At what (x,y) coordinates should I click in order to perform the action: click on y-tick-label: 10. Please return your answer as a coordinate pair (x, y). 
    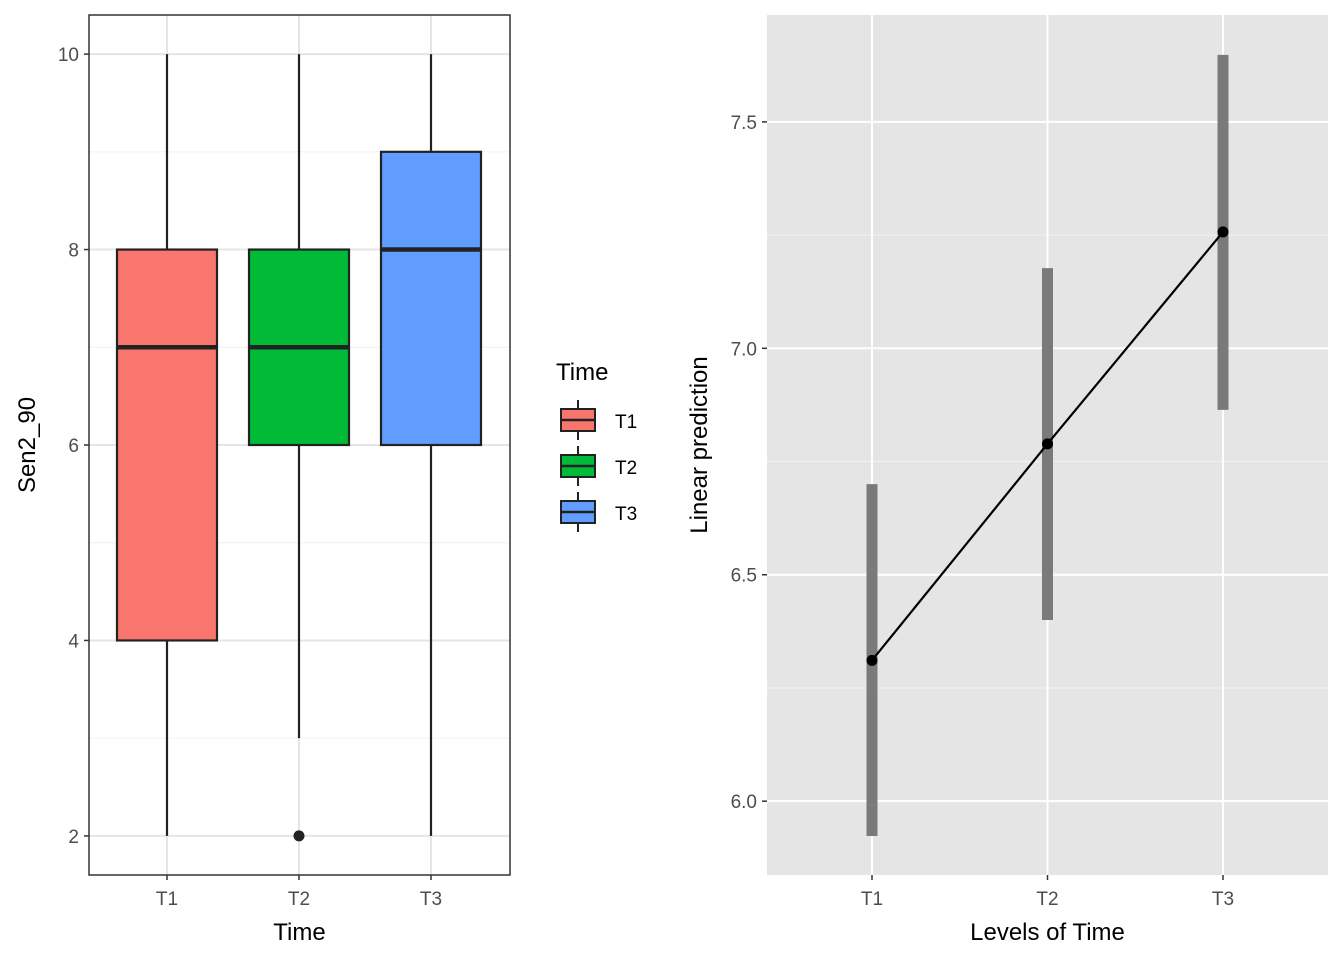
    Looking at the image, I should click on (68, 55).